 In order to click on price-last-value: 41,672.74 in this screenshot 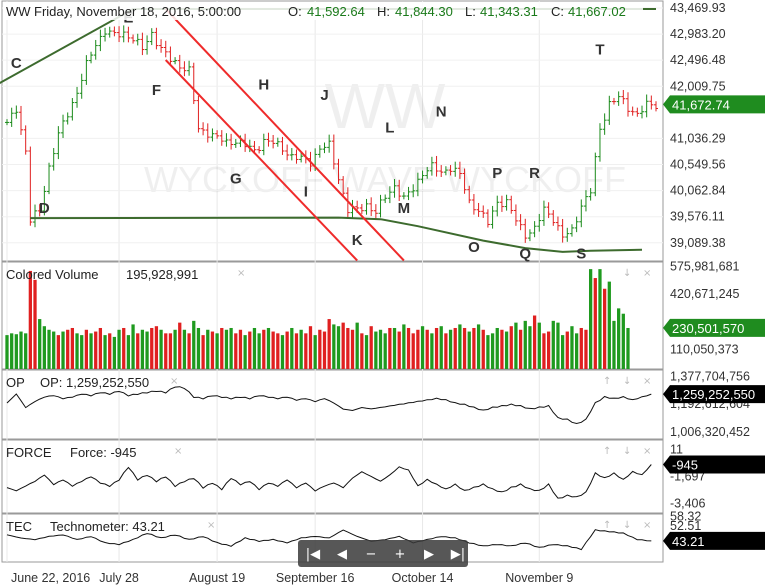, I will do `click(701, 104)`.